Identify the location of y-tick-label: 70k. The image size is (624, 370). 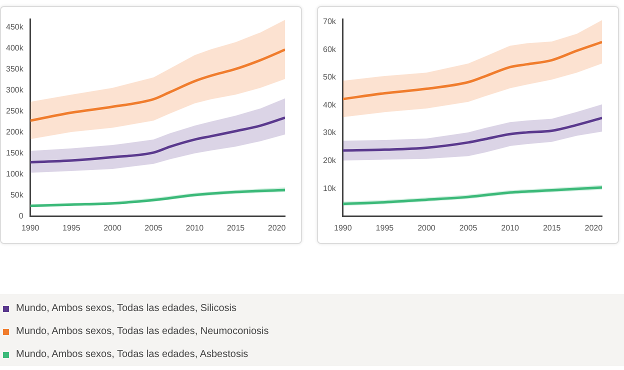
(329, 21).